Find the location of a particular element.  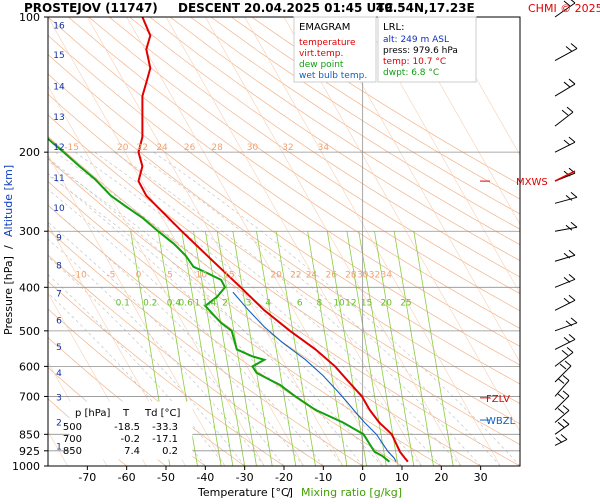

altitude-tick-label: 2 is located at coordinates (59, 423).